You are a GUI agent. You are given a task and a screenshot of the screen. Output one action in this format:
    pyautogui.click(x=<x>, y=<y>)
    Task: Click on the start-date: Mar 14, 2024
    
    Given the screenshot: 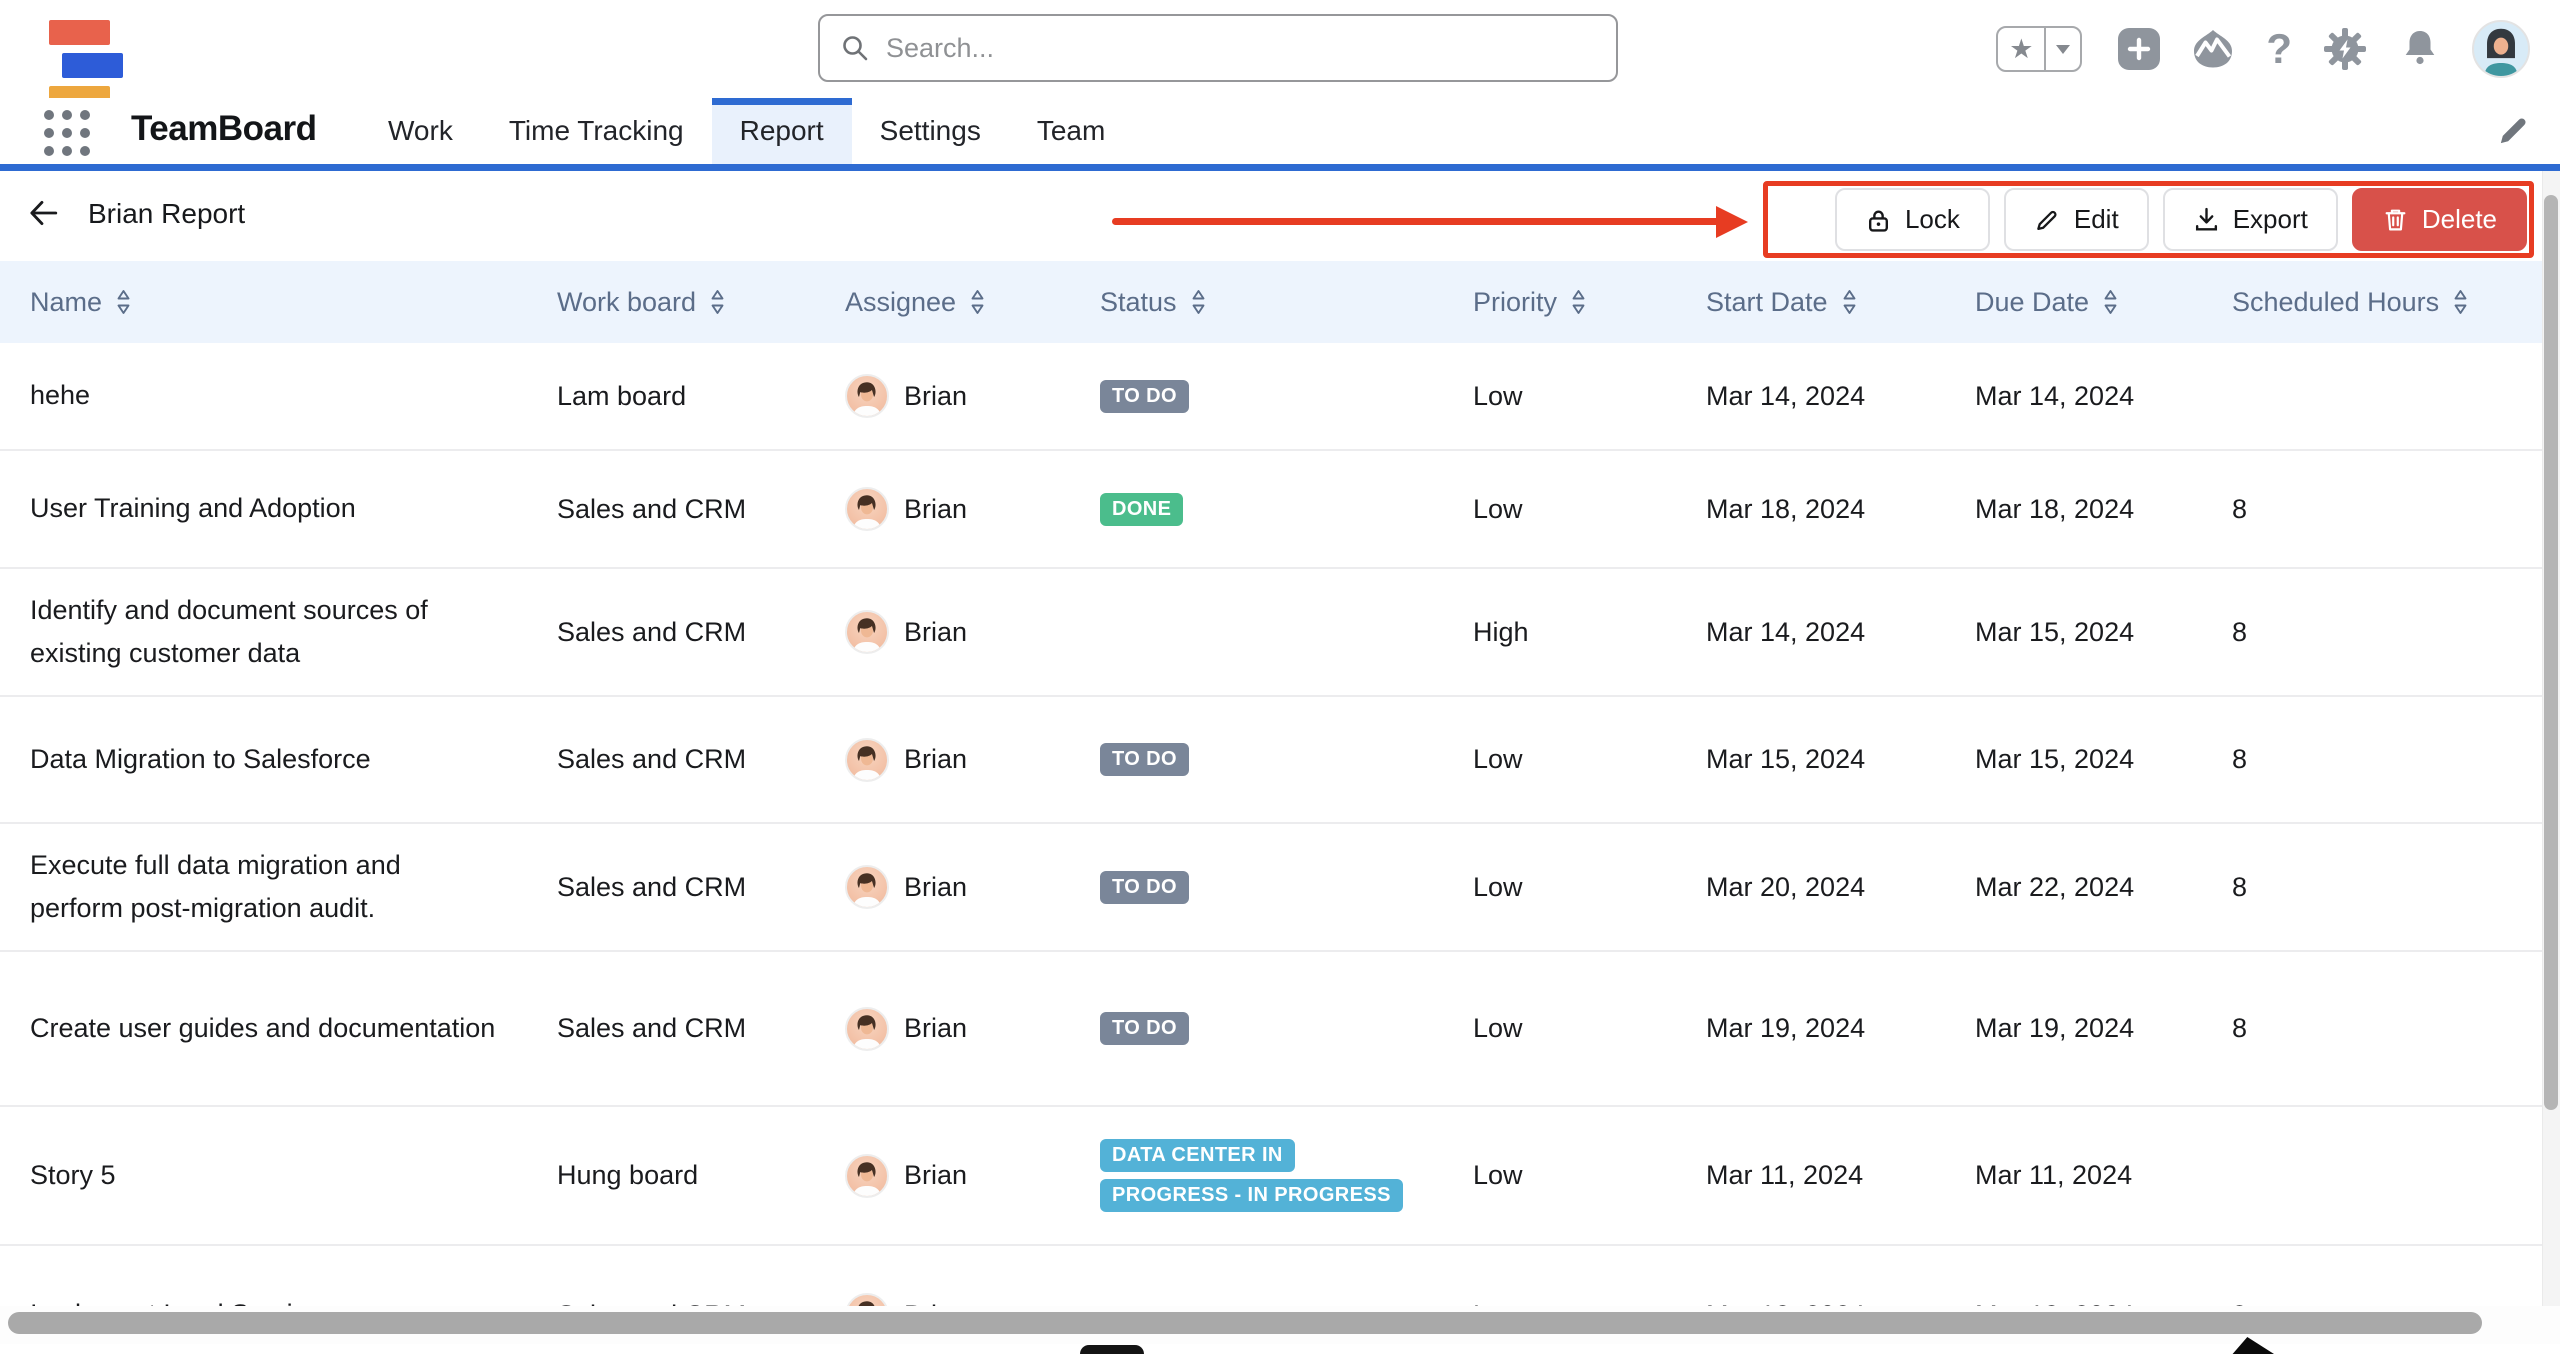 What is the action you would take?
    pyautogui.click(x=1786, y=395)
    